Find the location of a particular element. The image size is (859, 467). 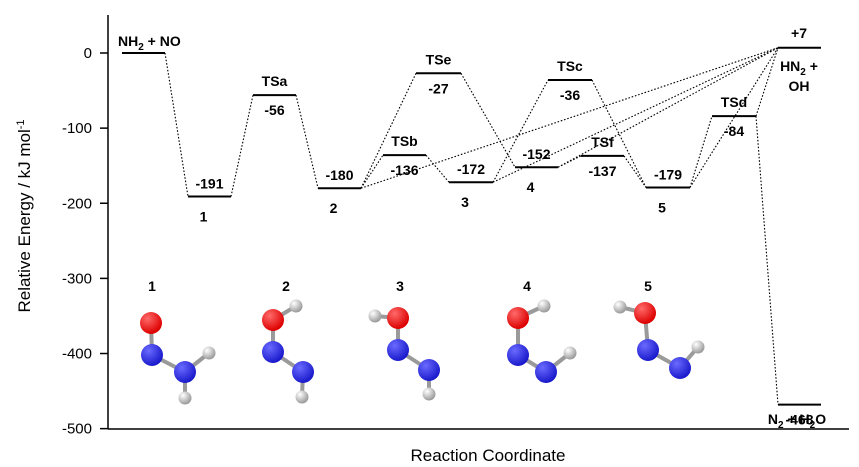

connector-tsa-i2 is located at coordinates (307, 141).